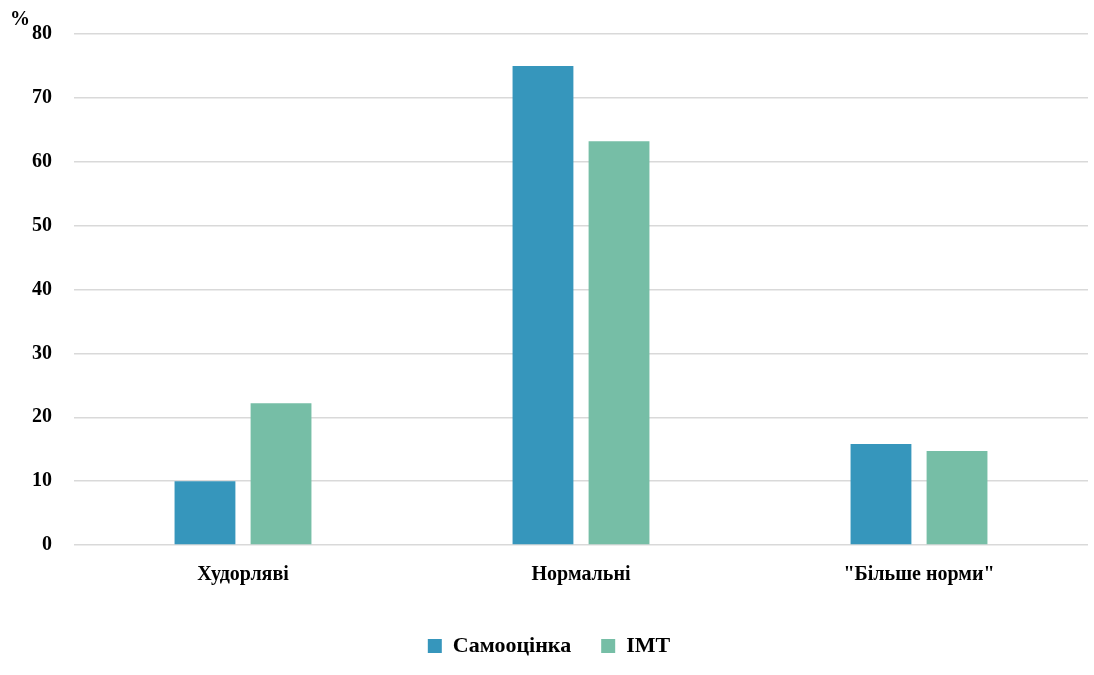  What do you see at coordinates (42, 32) in the screenshot?
I see `y-tick-label: 80` at bounding box center [42, 32].